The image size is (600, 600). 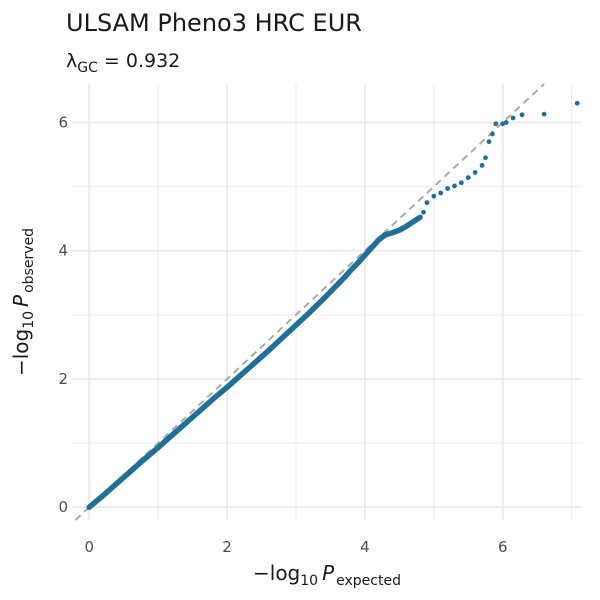 I want to click on x-tick-label: 2, so click(x=227, y=547).